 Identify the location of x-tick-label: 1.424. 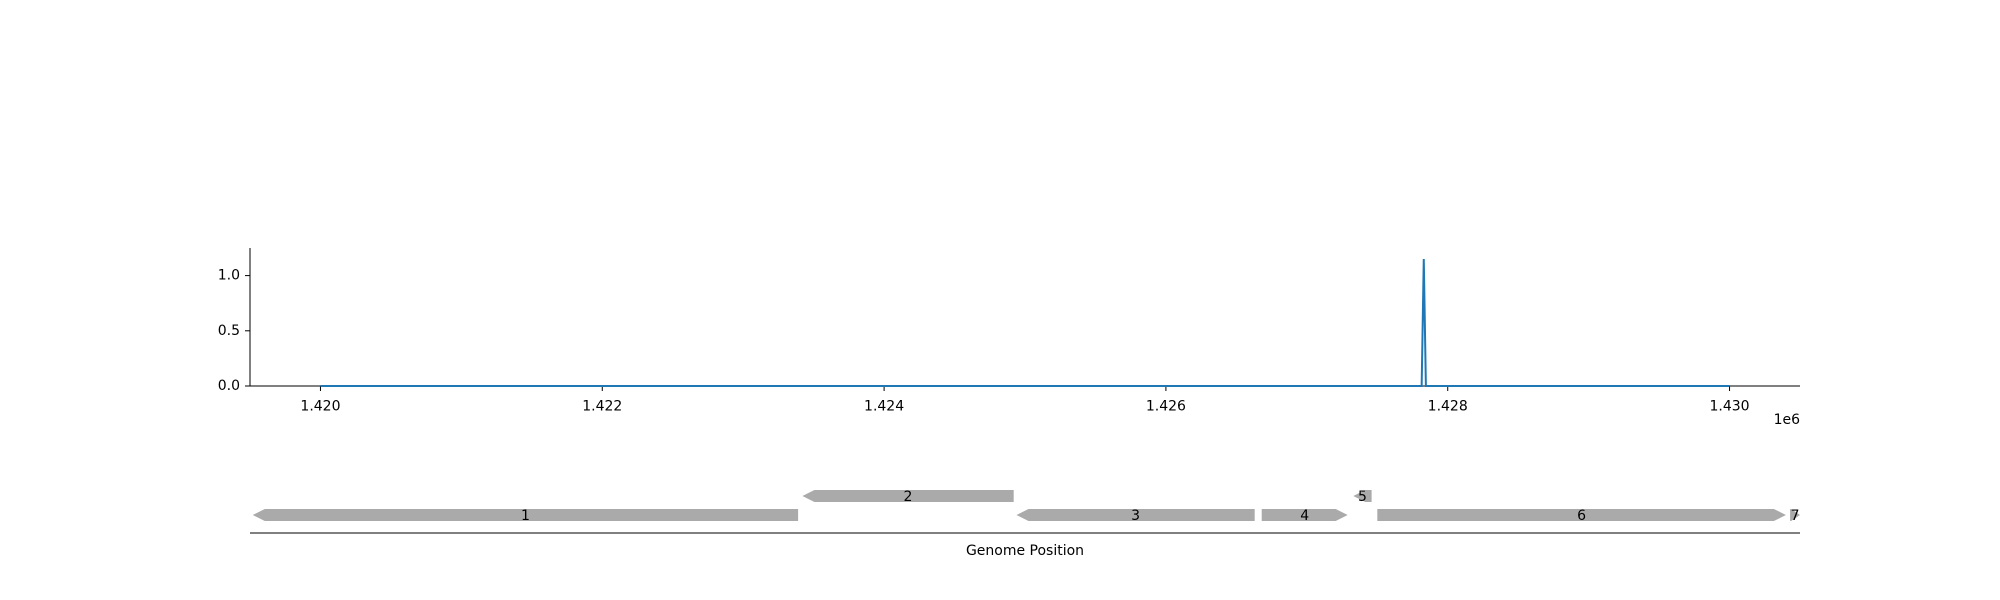
(884, 407).